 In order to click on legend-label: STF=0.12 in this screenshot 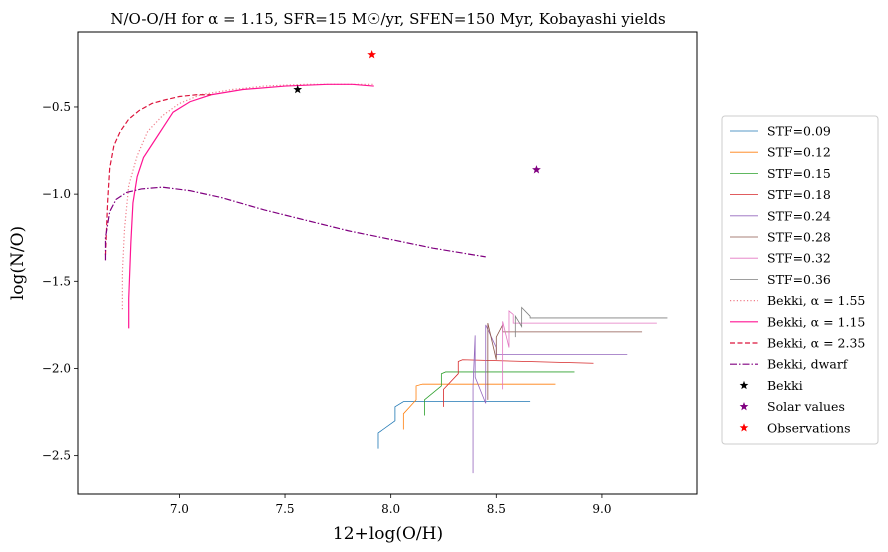, I will do `click(799, 152)`.